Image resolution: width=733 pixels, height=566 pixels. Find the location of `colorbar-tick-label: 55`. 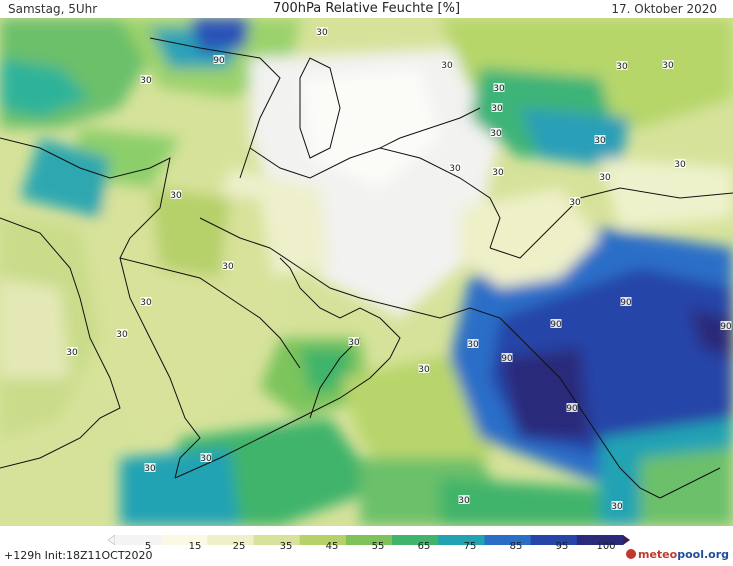

colorbar-tick-label: 55 is located at coordinates (378, 546).